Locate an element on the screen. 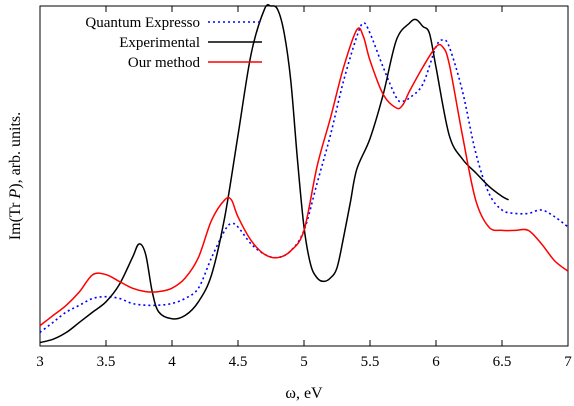 Image resolution: width=574 pixels, height=406 pixels. x-tick-label: 3 is located at coordinates (40, 362).